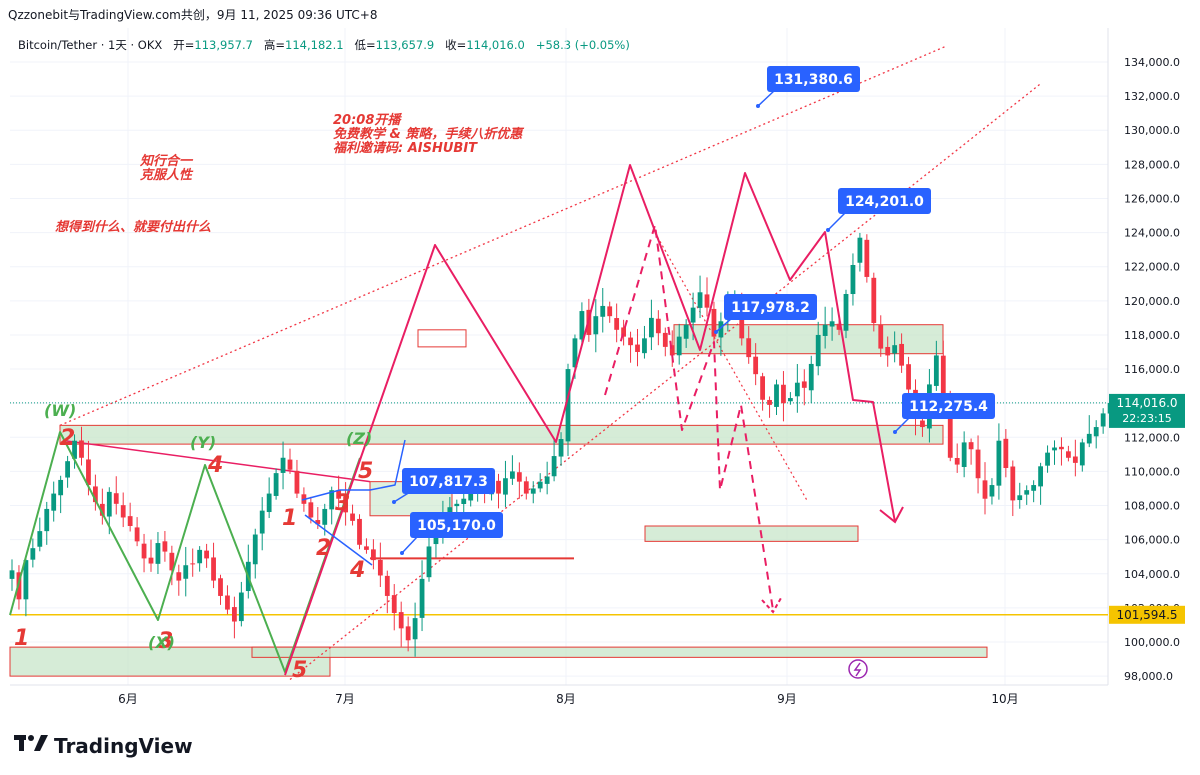 The height and width of the screenshot is (775, 1200). I want to click on tradingview-brand: TradingView, so click(103, 746).